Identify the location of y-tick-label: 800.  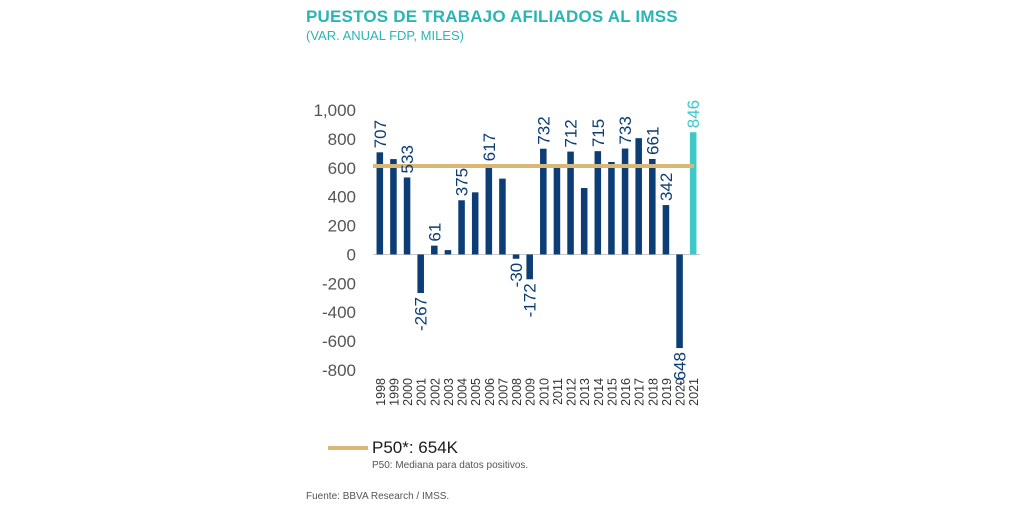
(342, 139).